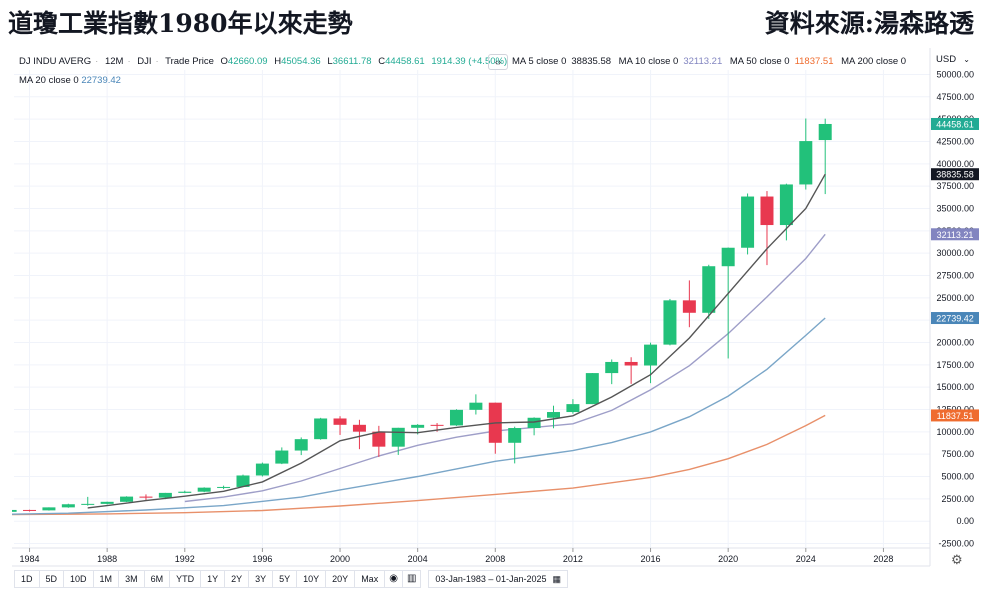 This screenshot has height=598, width=988. Describe the element at coordinates (728, 559) in the screenshot. I see `x-tick-label: 2020` at that location.